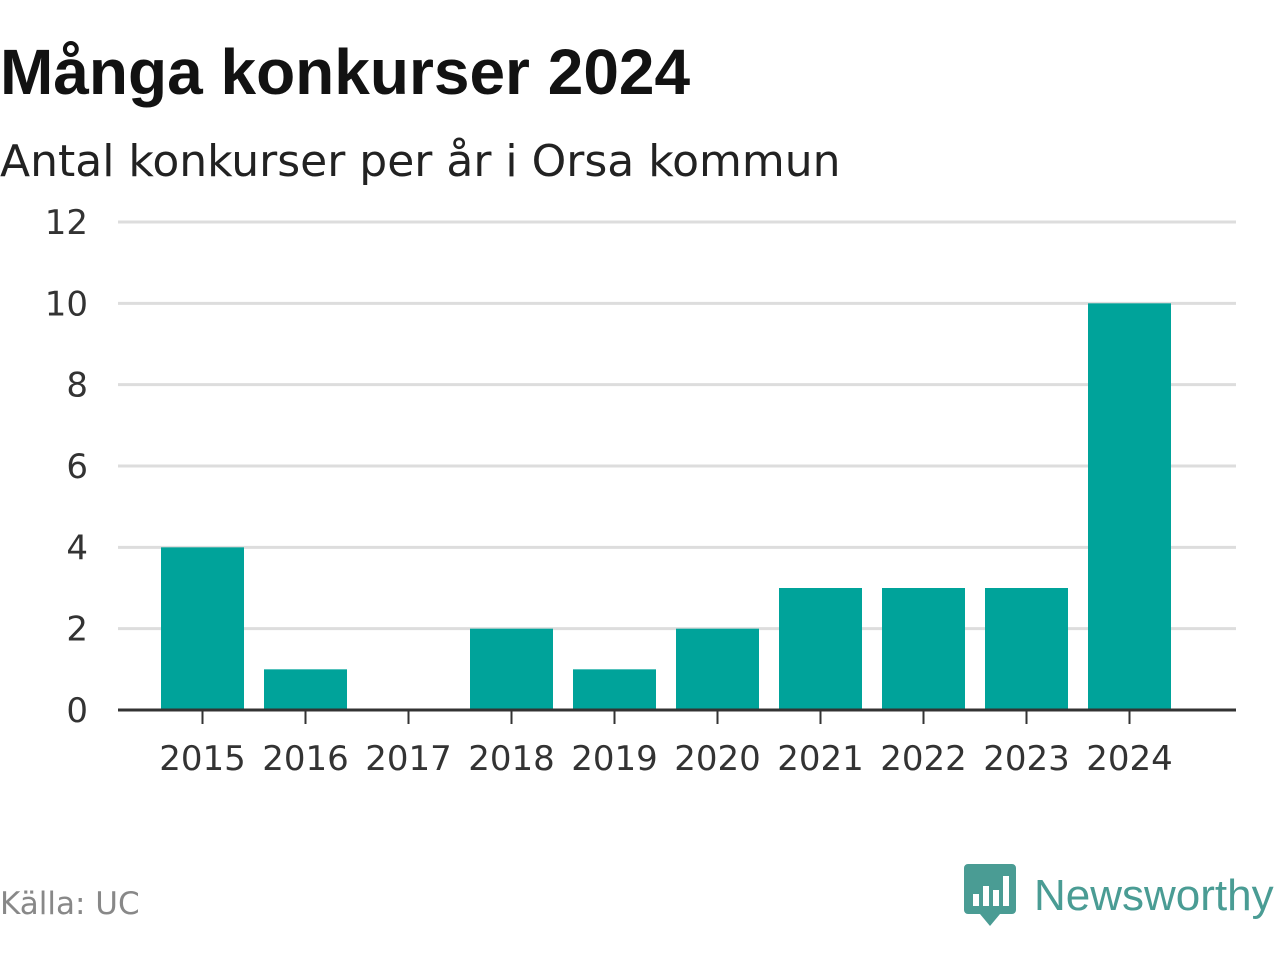  I want to click on bar-2016, so click(305, 689).